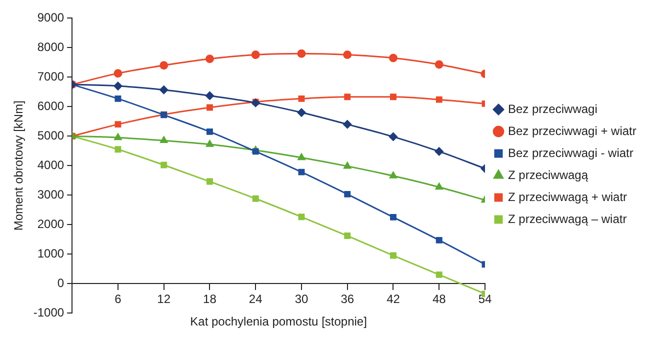 This screenshot has width=660, height=339. I want to click on y-tick-label: 5000, so click(50, 135).